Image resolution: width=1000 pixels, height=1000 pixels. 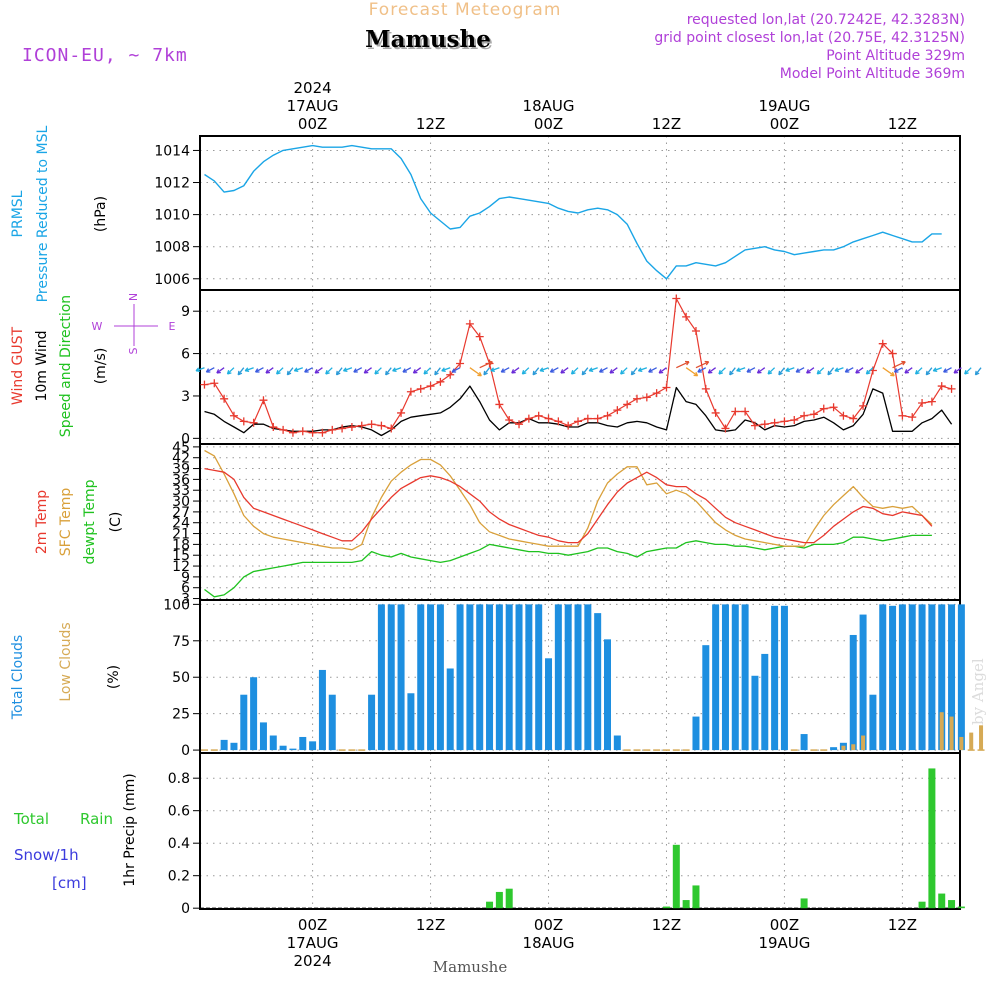 I want to click on low-clouds-bar, so click(x=981, y=738).